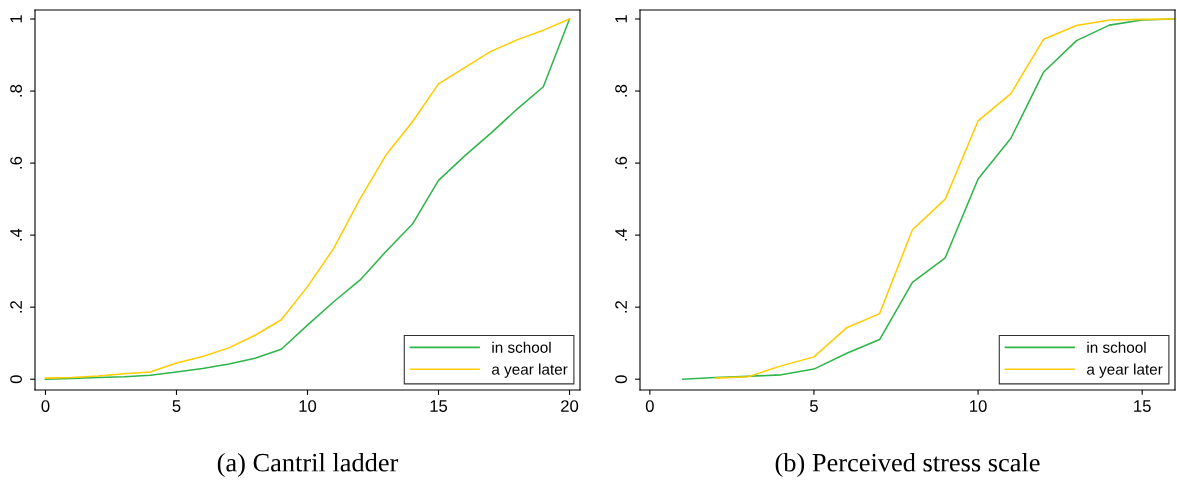 The image size is (1177, 481). Describe the element at coordinates (308, 465) in the screenshot. I see `text: (a) Cantril ladder` at that location.